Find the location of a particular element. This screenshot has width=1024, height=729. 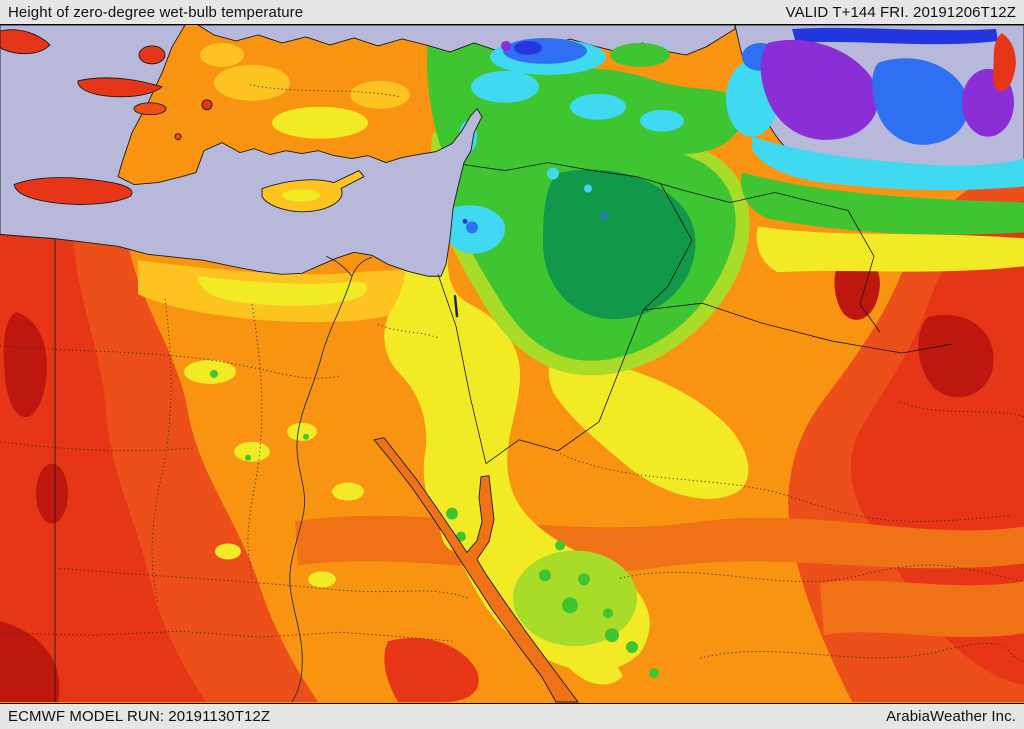

islands-layer is located at coordinates (182, 121).